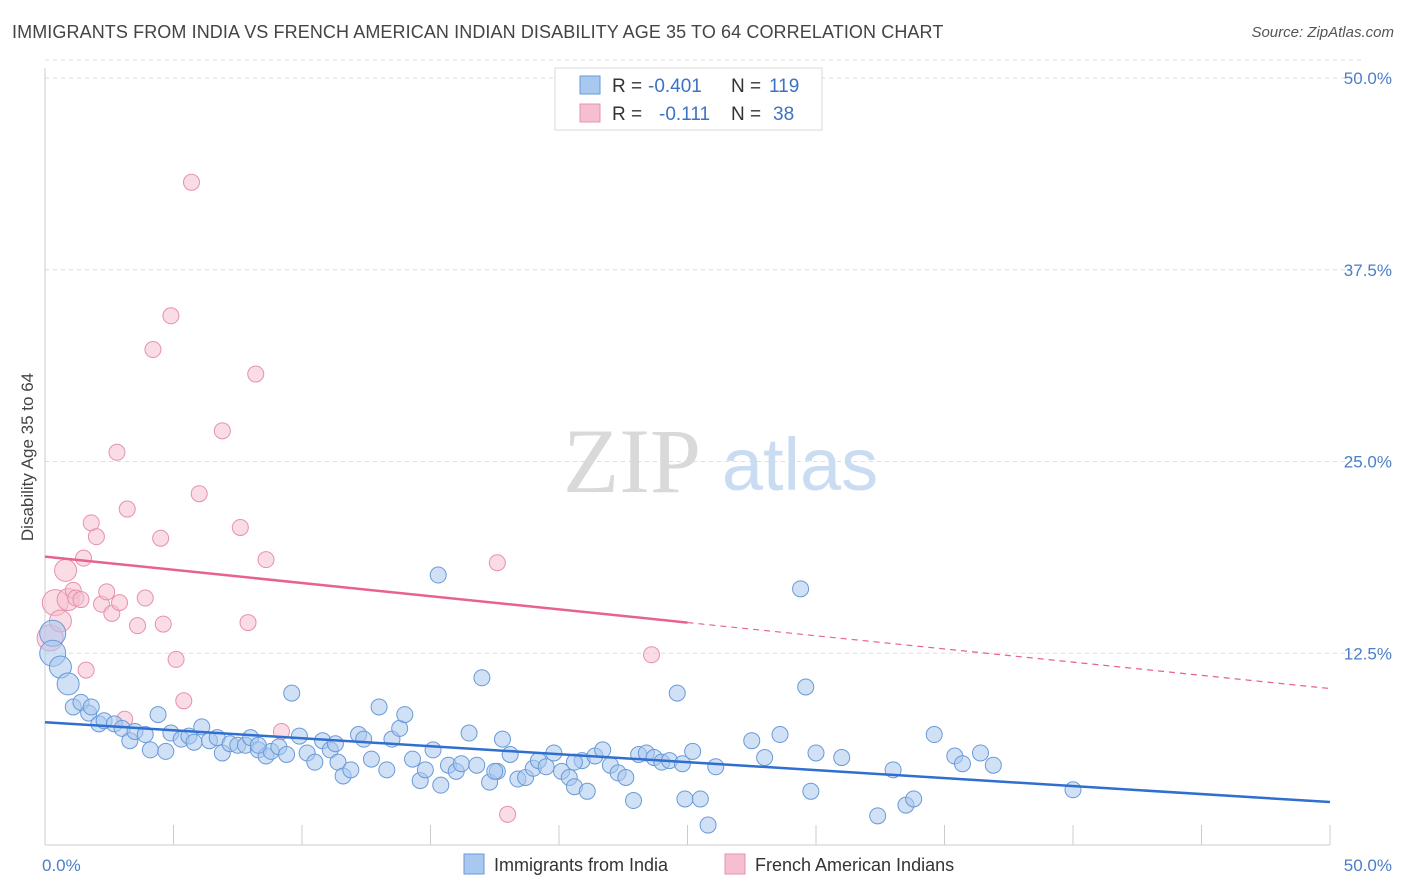 The width and height of the screenshot is (1406, 892). What do you see at coordinates (1368, 462) in the screenshot?
I see `y-tick-label-1: 25.0%` at bounding box center [1368, 462].